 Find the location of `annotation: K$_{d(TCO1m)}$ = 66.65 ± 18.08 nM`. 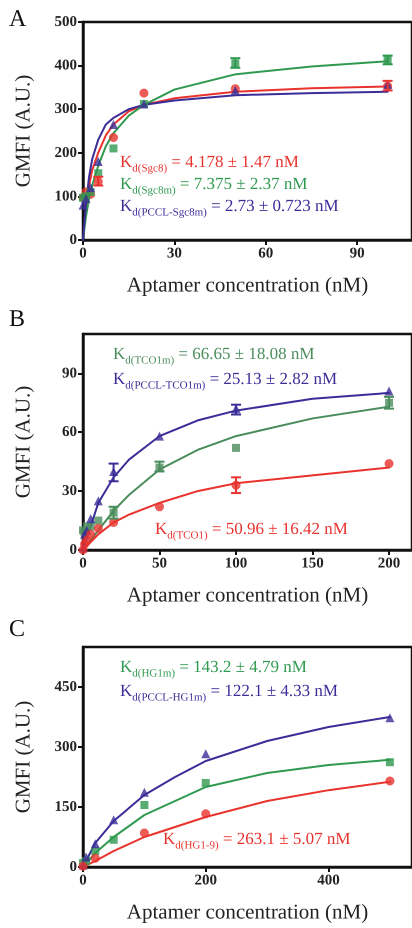

annotation: K$_{d(TCO1m)}$ = 66.65 ± 18.08 nM is located at coordinates (213, 356).